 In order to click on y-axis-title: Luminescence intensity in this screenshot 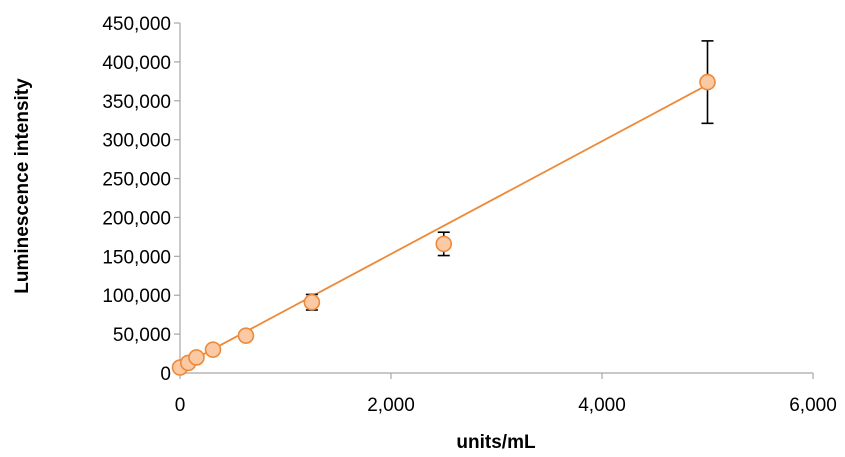, I will do `click(22, 186)`.